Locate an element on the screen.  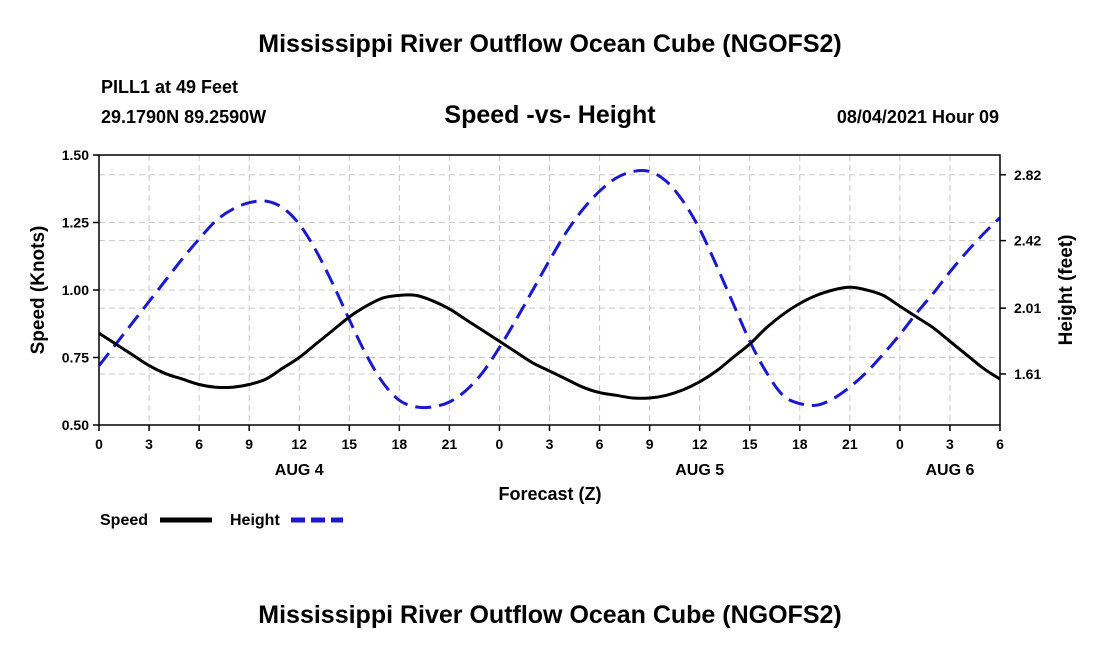
date-label: AUG 5 is located at coordinates (699, 470).